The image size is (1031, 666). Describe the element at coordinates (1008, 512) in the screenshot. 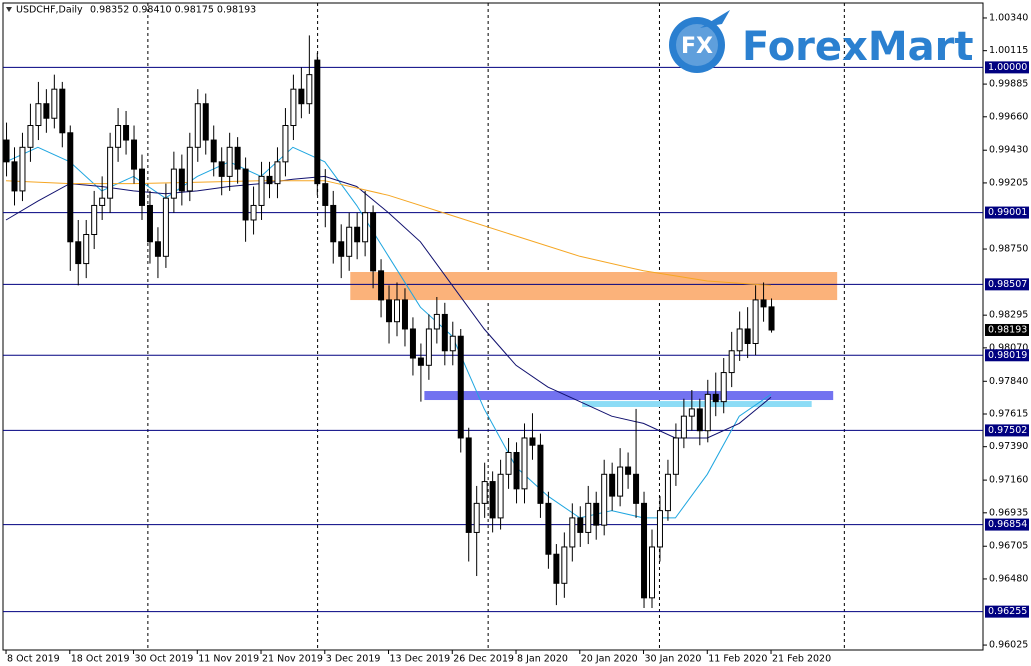

I see `y-tick-label: 0.96935` at that location.